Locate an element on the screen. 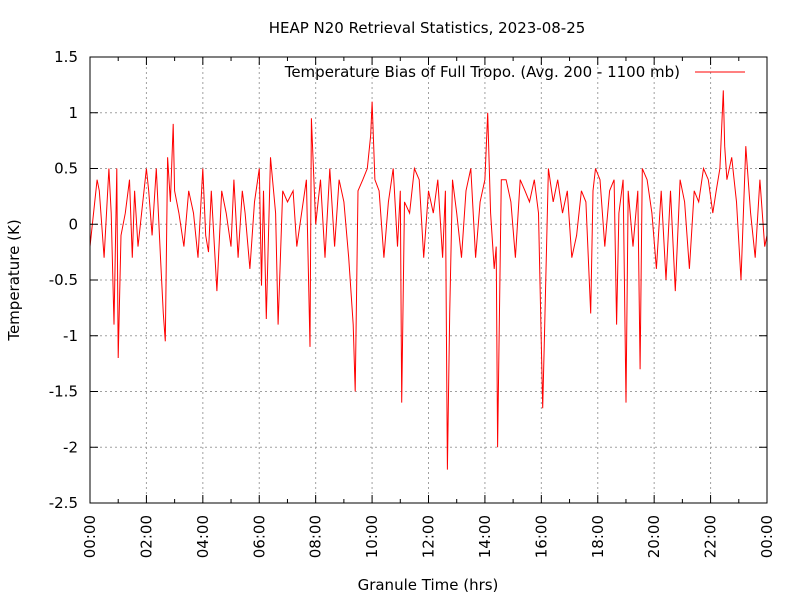  y-tick-label: -1 is located at coordinates (70, 336).